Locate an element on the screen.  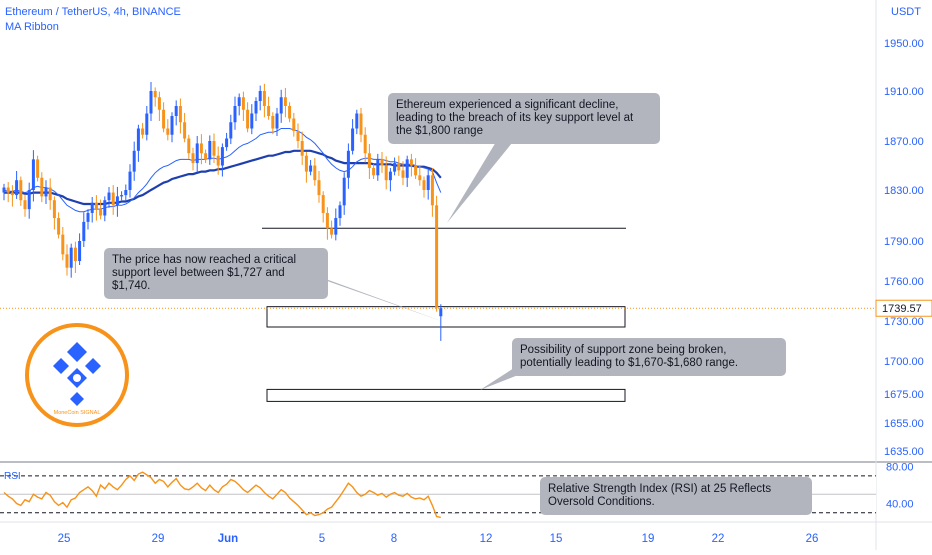
pointer-breach is located at coordinates (486, 175).